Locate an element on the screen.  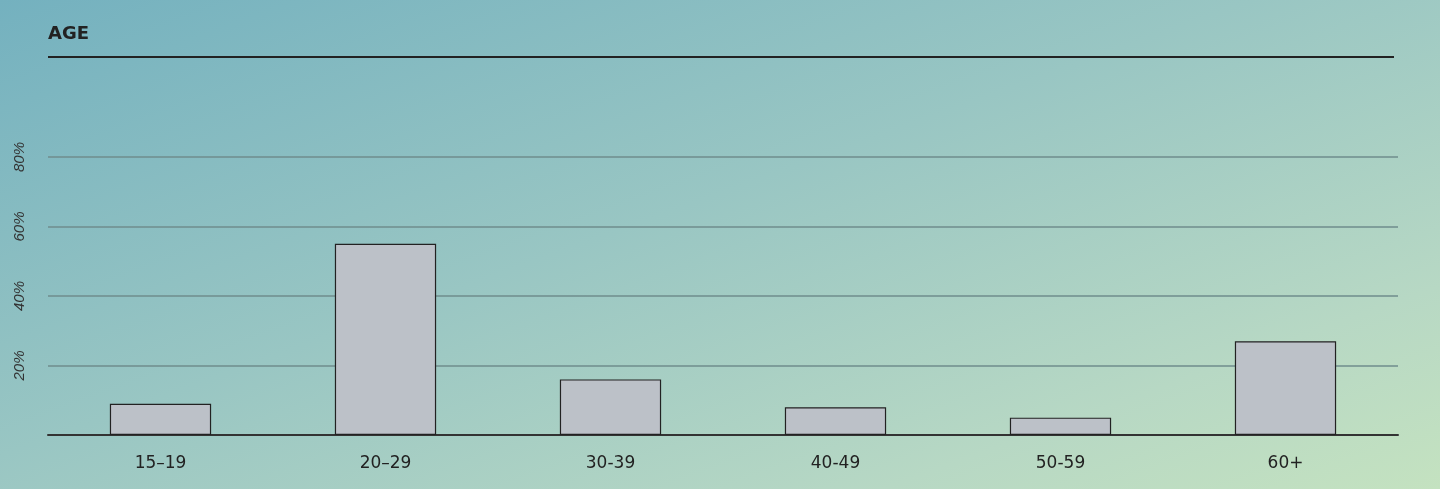
x-tick-label: 15–19 is located at coordinates (160, 461).